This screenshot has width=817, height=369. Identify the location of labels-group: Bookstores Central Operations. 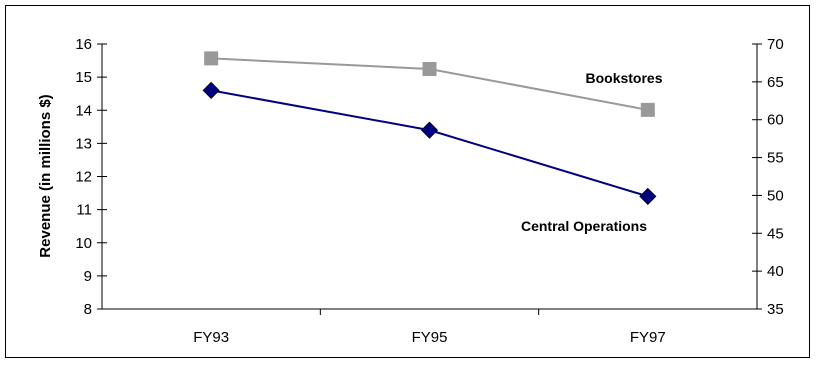
(592, 152).